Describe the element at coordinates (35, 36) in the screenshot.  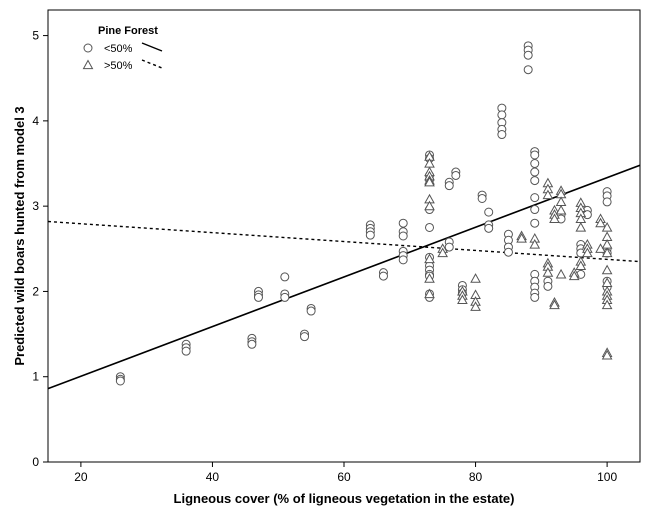
I see `y-tick-label: 5` at that location.